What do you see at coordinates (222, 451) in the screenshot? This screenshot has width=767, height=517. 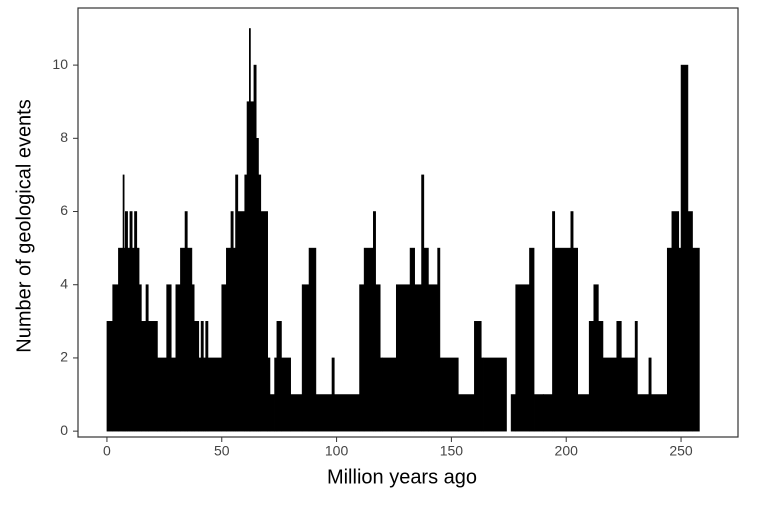 I see `x-tick-label: 50` at bounding box center [222, 451].